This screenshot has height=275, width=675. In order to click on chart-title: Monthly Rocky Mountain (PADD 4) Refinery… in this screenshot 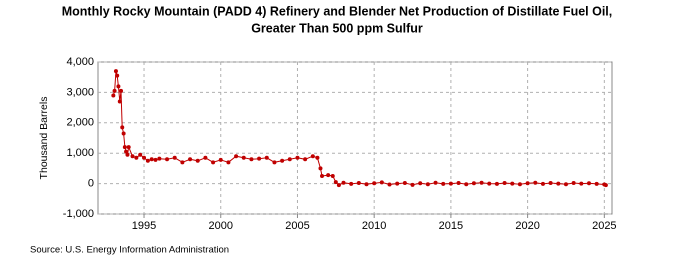, I will do `click(337, 11)`.